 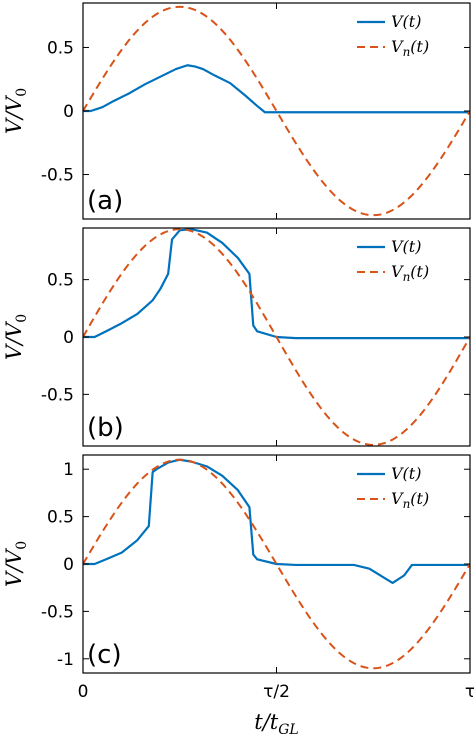 What do you see at coordinates (104, 655) in the screenshot?
I see `panel-label: (c)` at bounding box center [104, 655].